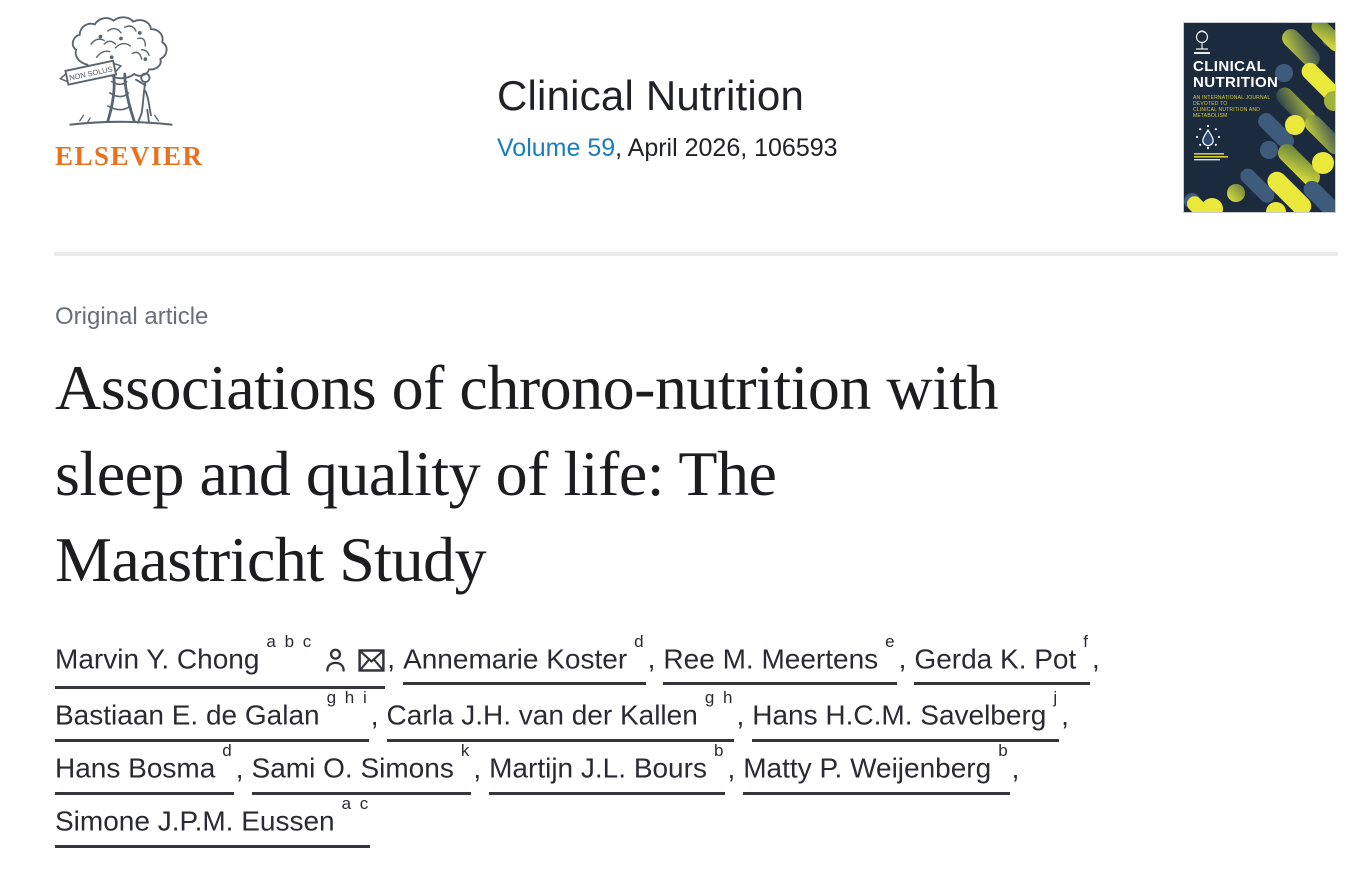 The height and width of the screenshot is (882, 1358). I want to click on issue-line: Volume 59, April 2026, 106593, so click(667, 148).